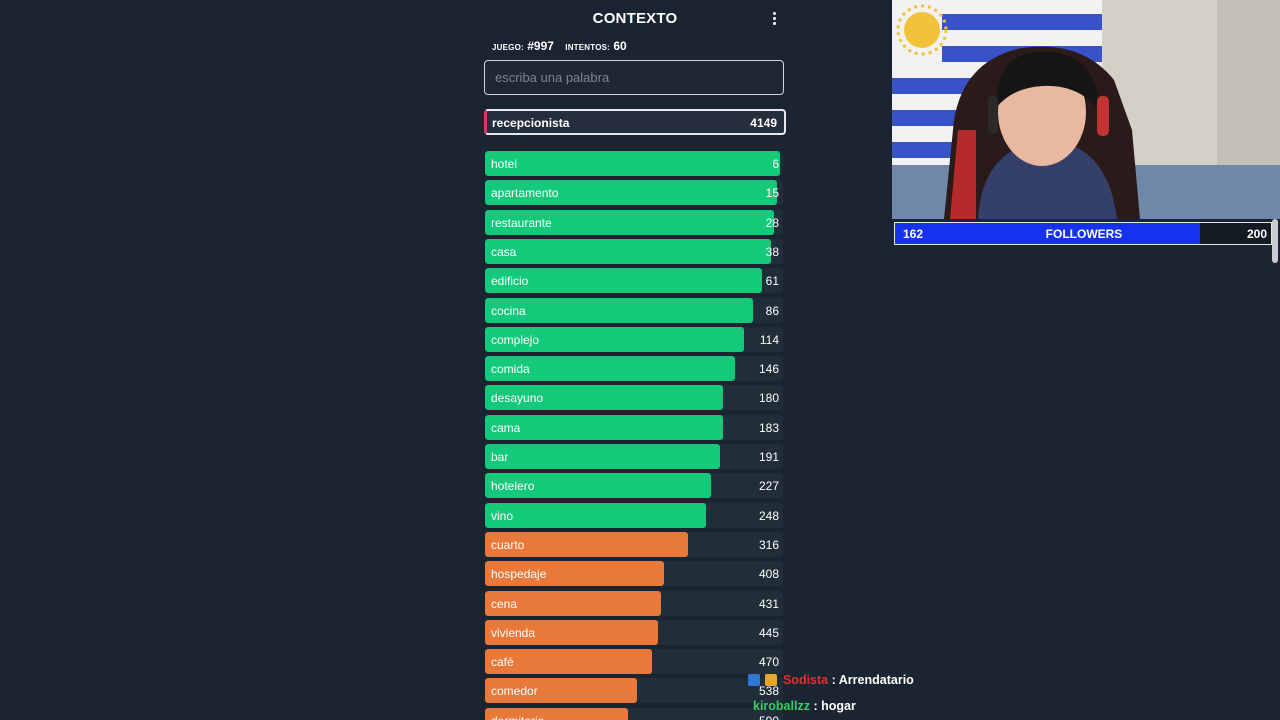 Image resolution: width=1280 pixels, height=720 pixels. Describe the element at coordinates (508, 545) in the screenshot. I see `guess-word: cuarto` at that location.